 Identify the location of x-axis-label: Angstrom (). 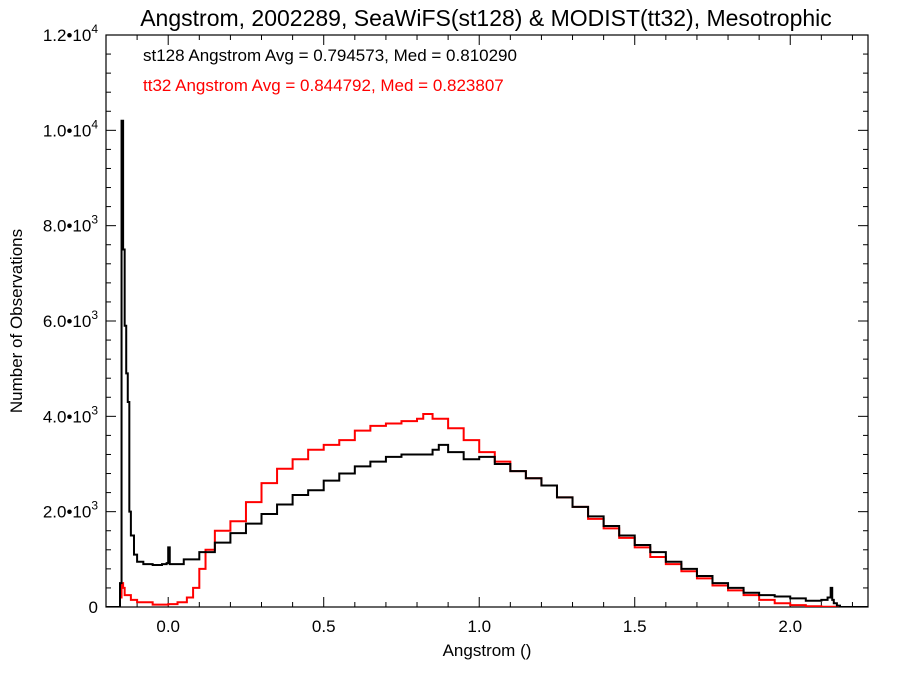
(487, 650).